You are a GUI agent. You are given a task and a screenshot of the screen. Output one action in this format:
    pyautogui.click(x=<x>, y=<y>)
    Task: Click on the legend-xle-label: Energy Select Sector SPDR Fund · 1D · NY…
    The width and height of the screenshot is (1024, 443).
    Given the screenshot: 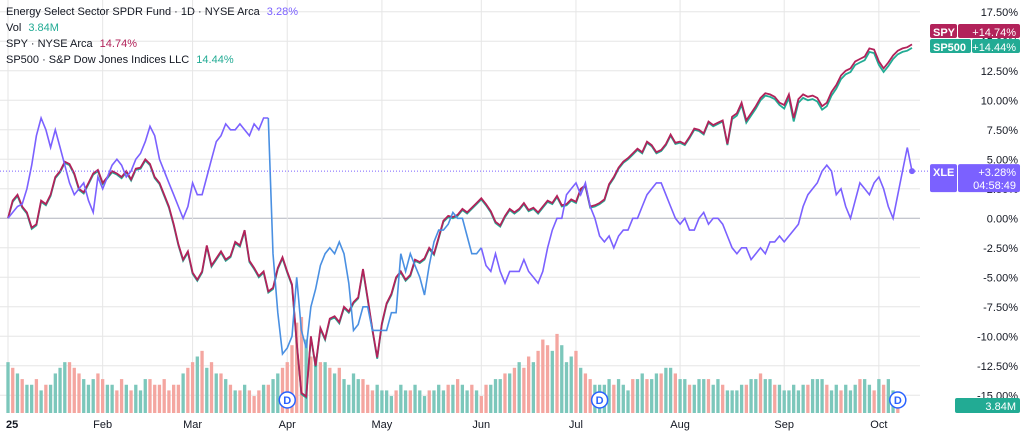 What is the action you would take?
    pyautogui.click(x=133, y=12)
    